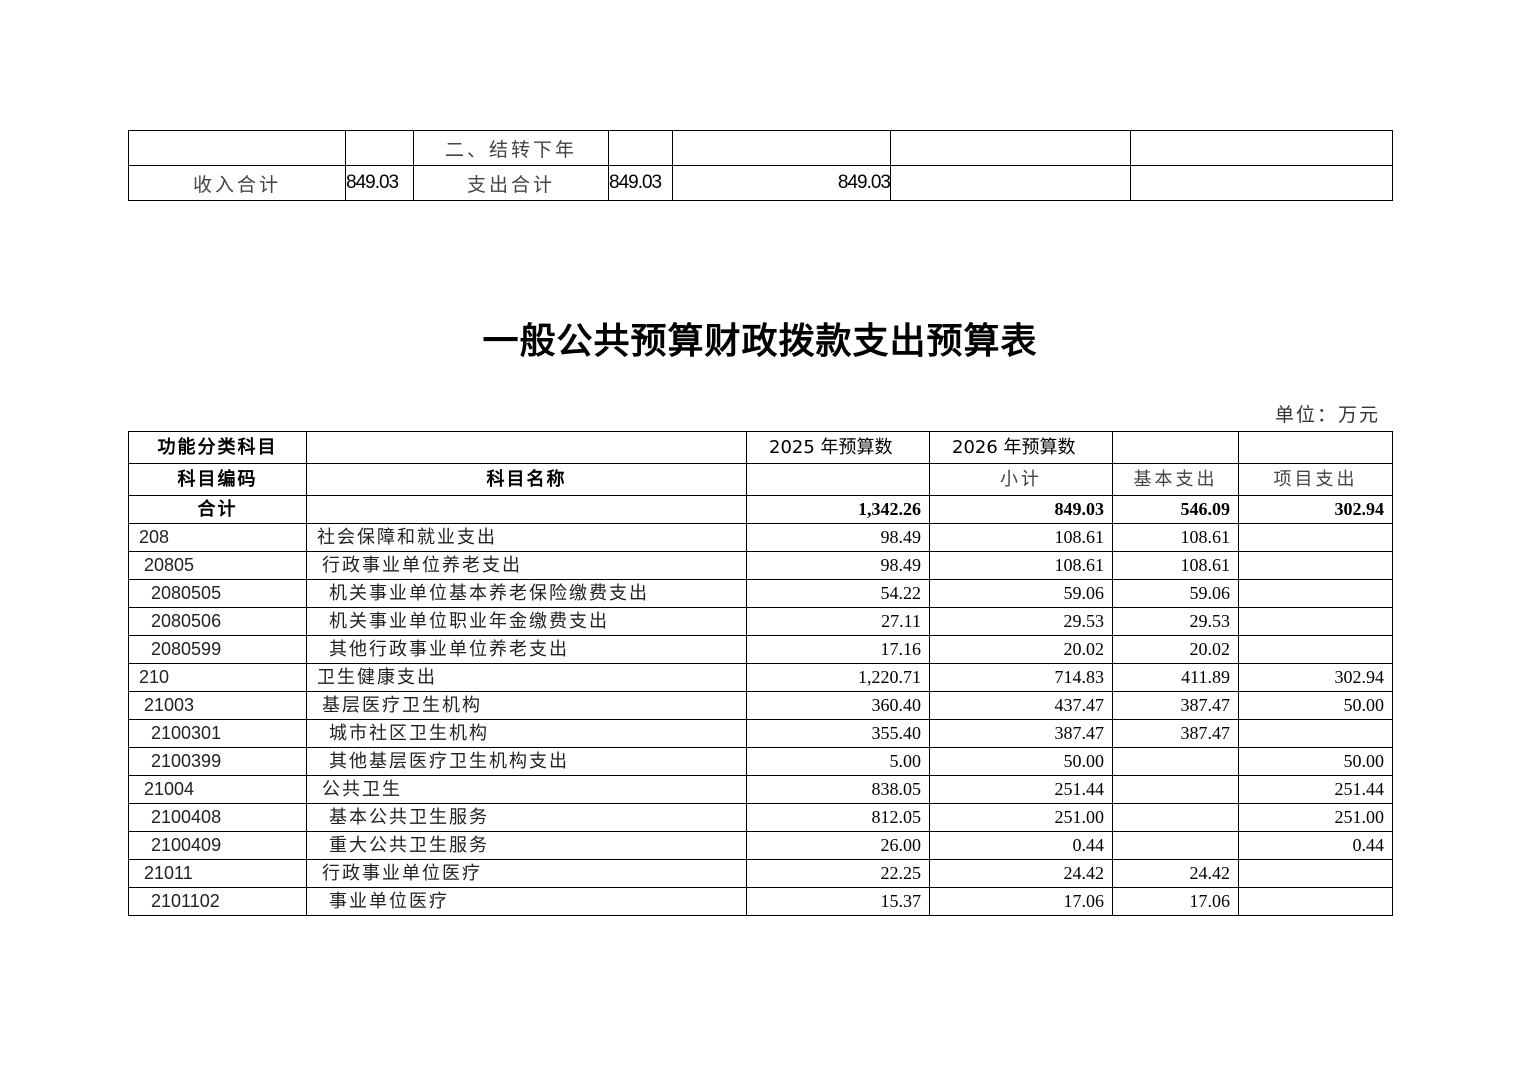 Image resolution: width=1520 pixels, height=1074 pixels. I want to click on total-basic: 546.09, so click(1175, 509).